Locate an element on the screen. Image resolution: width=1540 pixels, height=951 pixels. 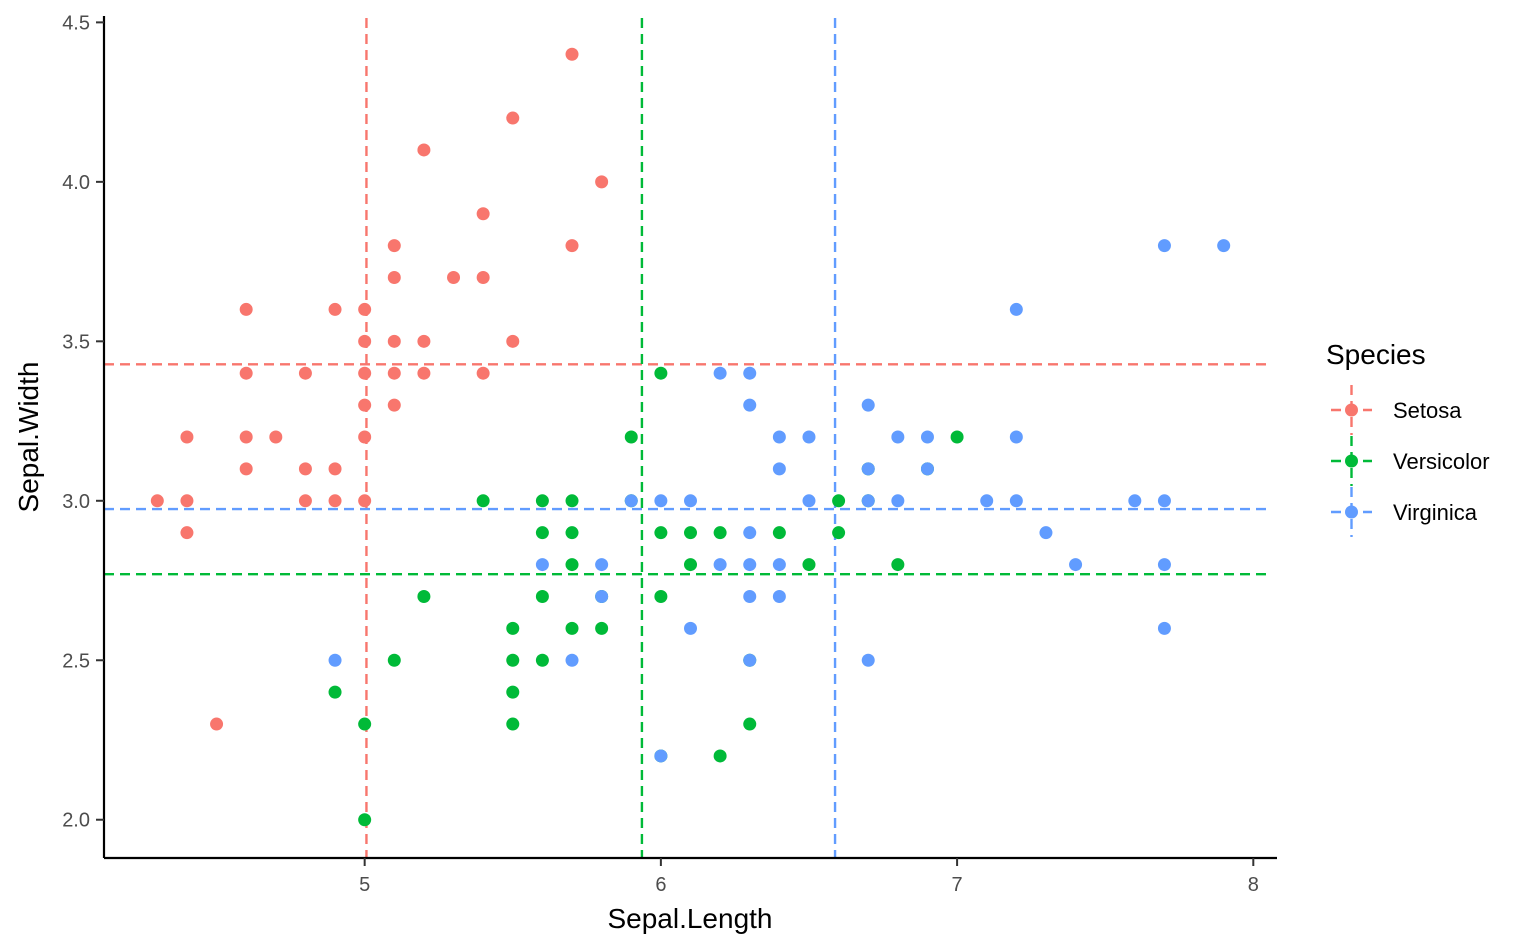
legend: Species Setosa Versicolor Virginica is located at coordinates (1408, 438).